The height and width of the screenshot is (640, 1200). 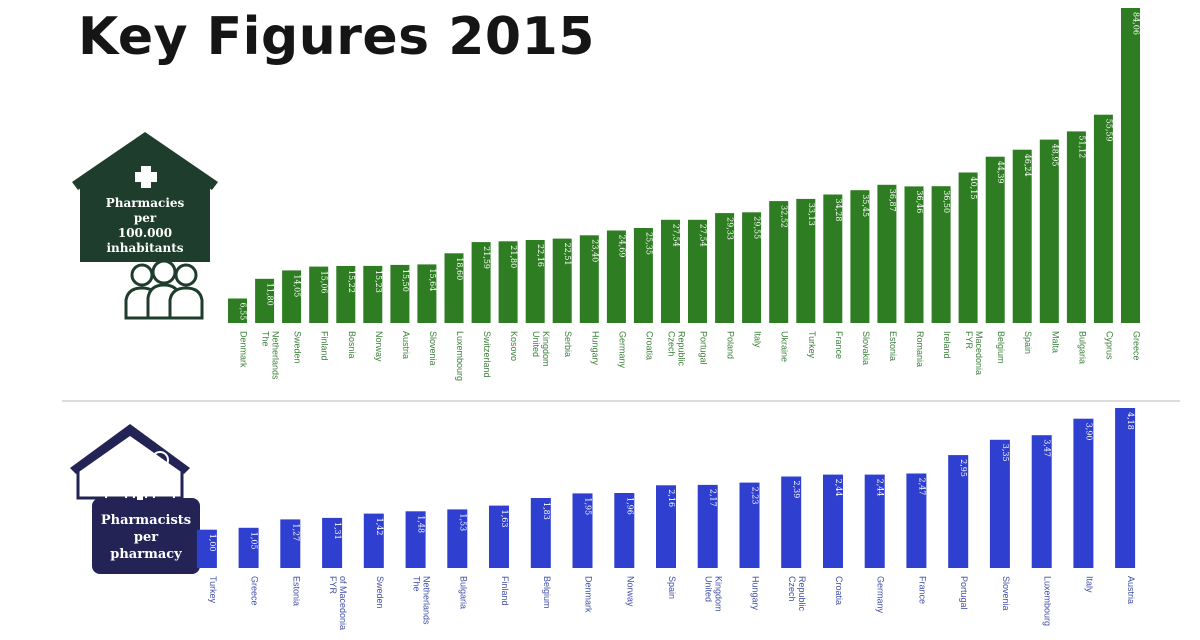 I want to click on bar-value-label: 29,55, so click(x=757, y=227).